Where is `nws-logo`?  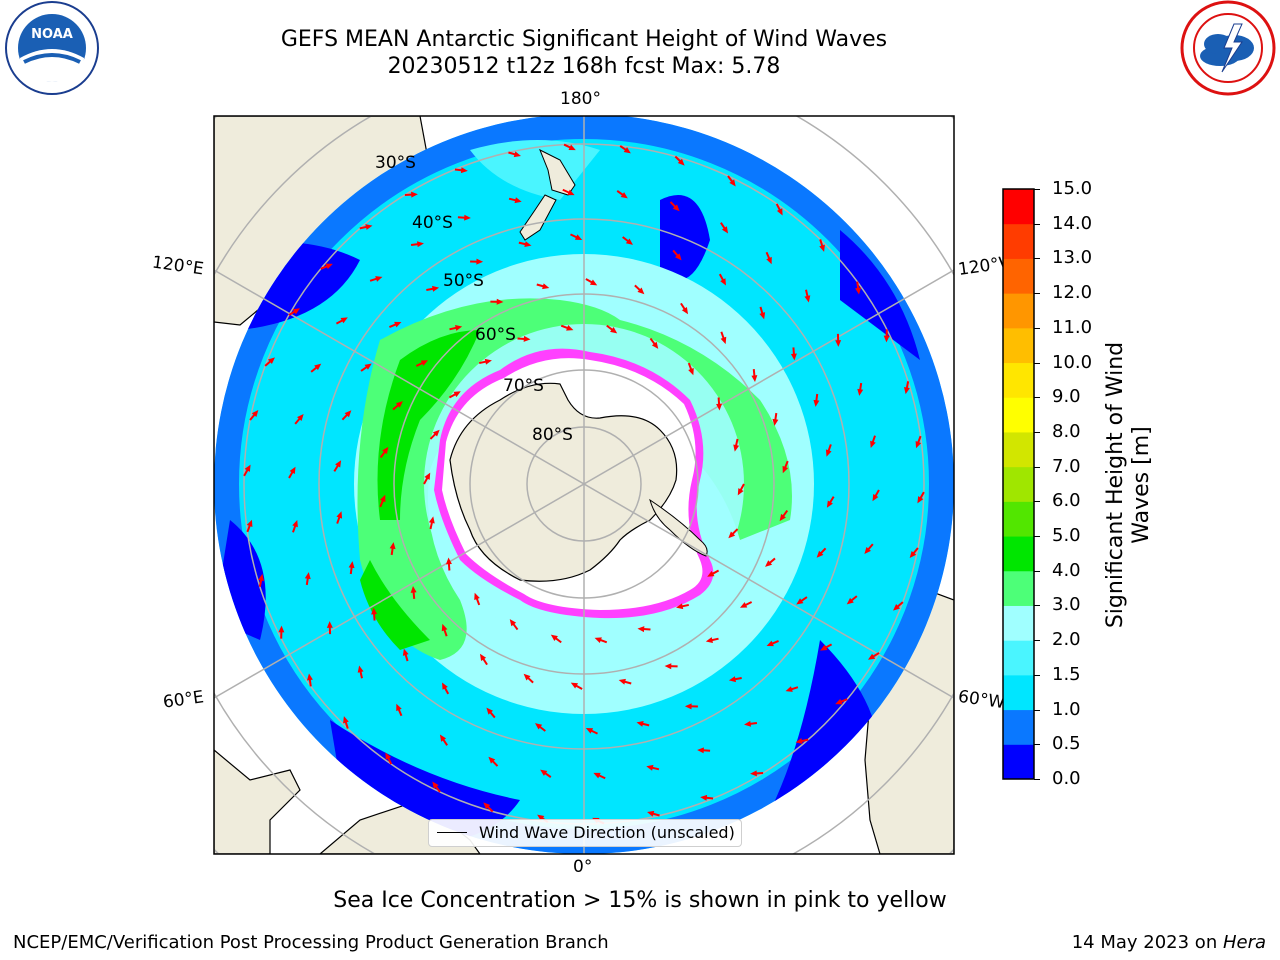 nws-logo is located at coordinates (1228, 48).